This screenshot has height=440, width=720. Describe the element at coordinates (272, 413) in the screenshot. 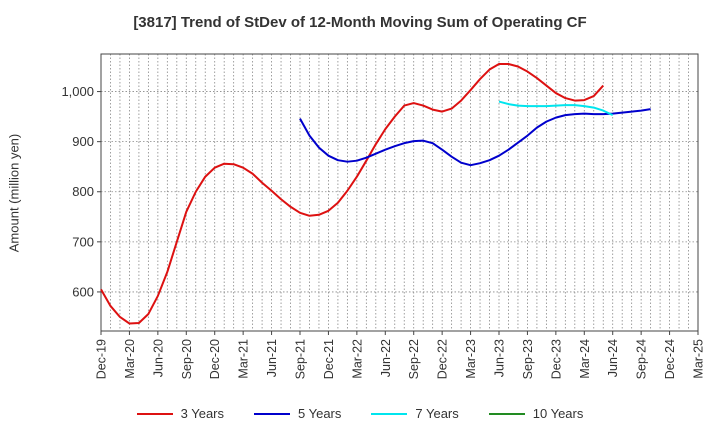

I see `legend-swatch-5-years` at that location.